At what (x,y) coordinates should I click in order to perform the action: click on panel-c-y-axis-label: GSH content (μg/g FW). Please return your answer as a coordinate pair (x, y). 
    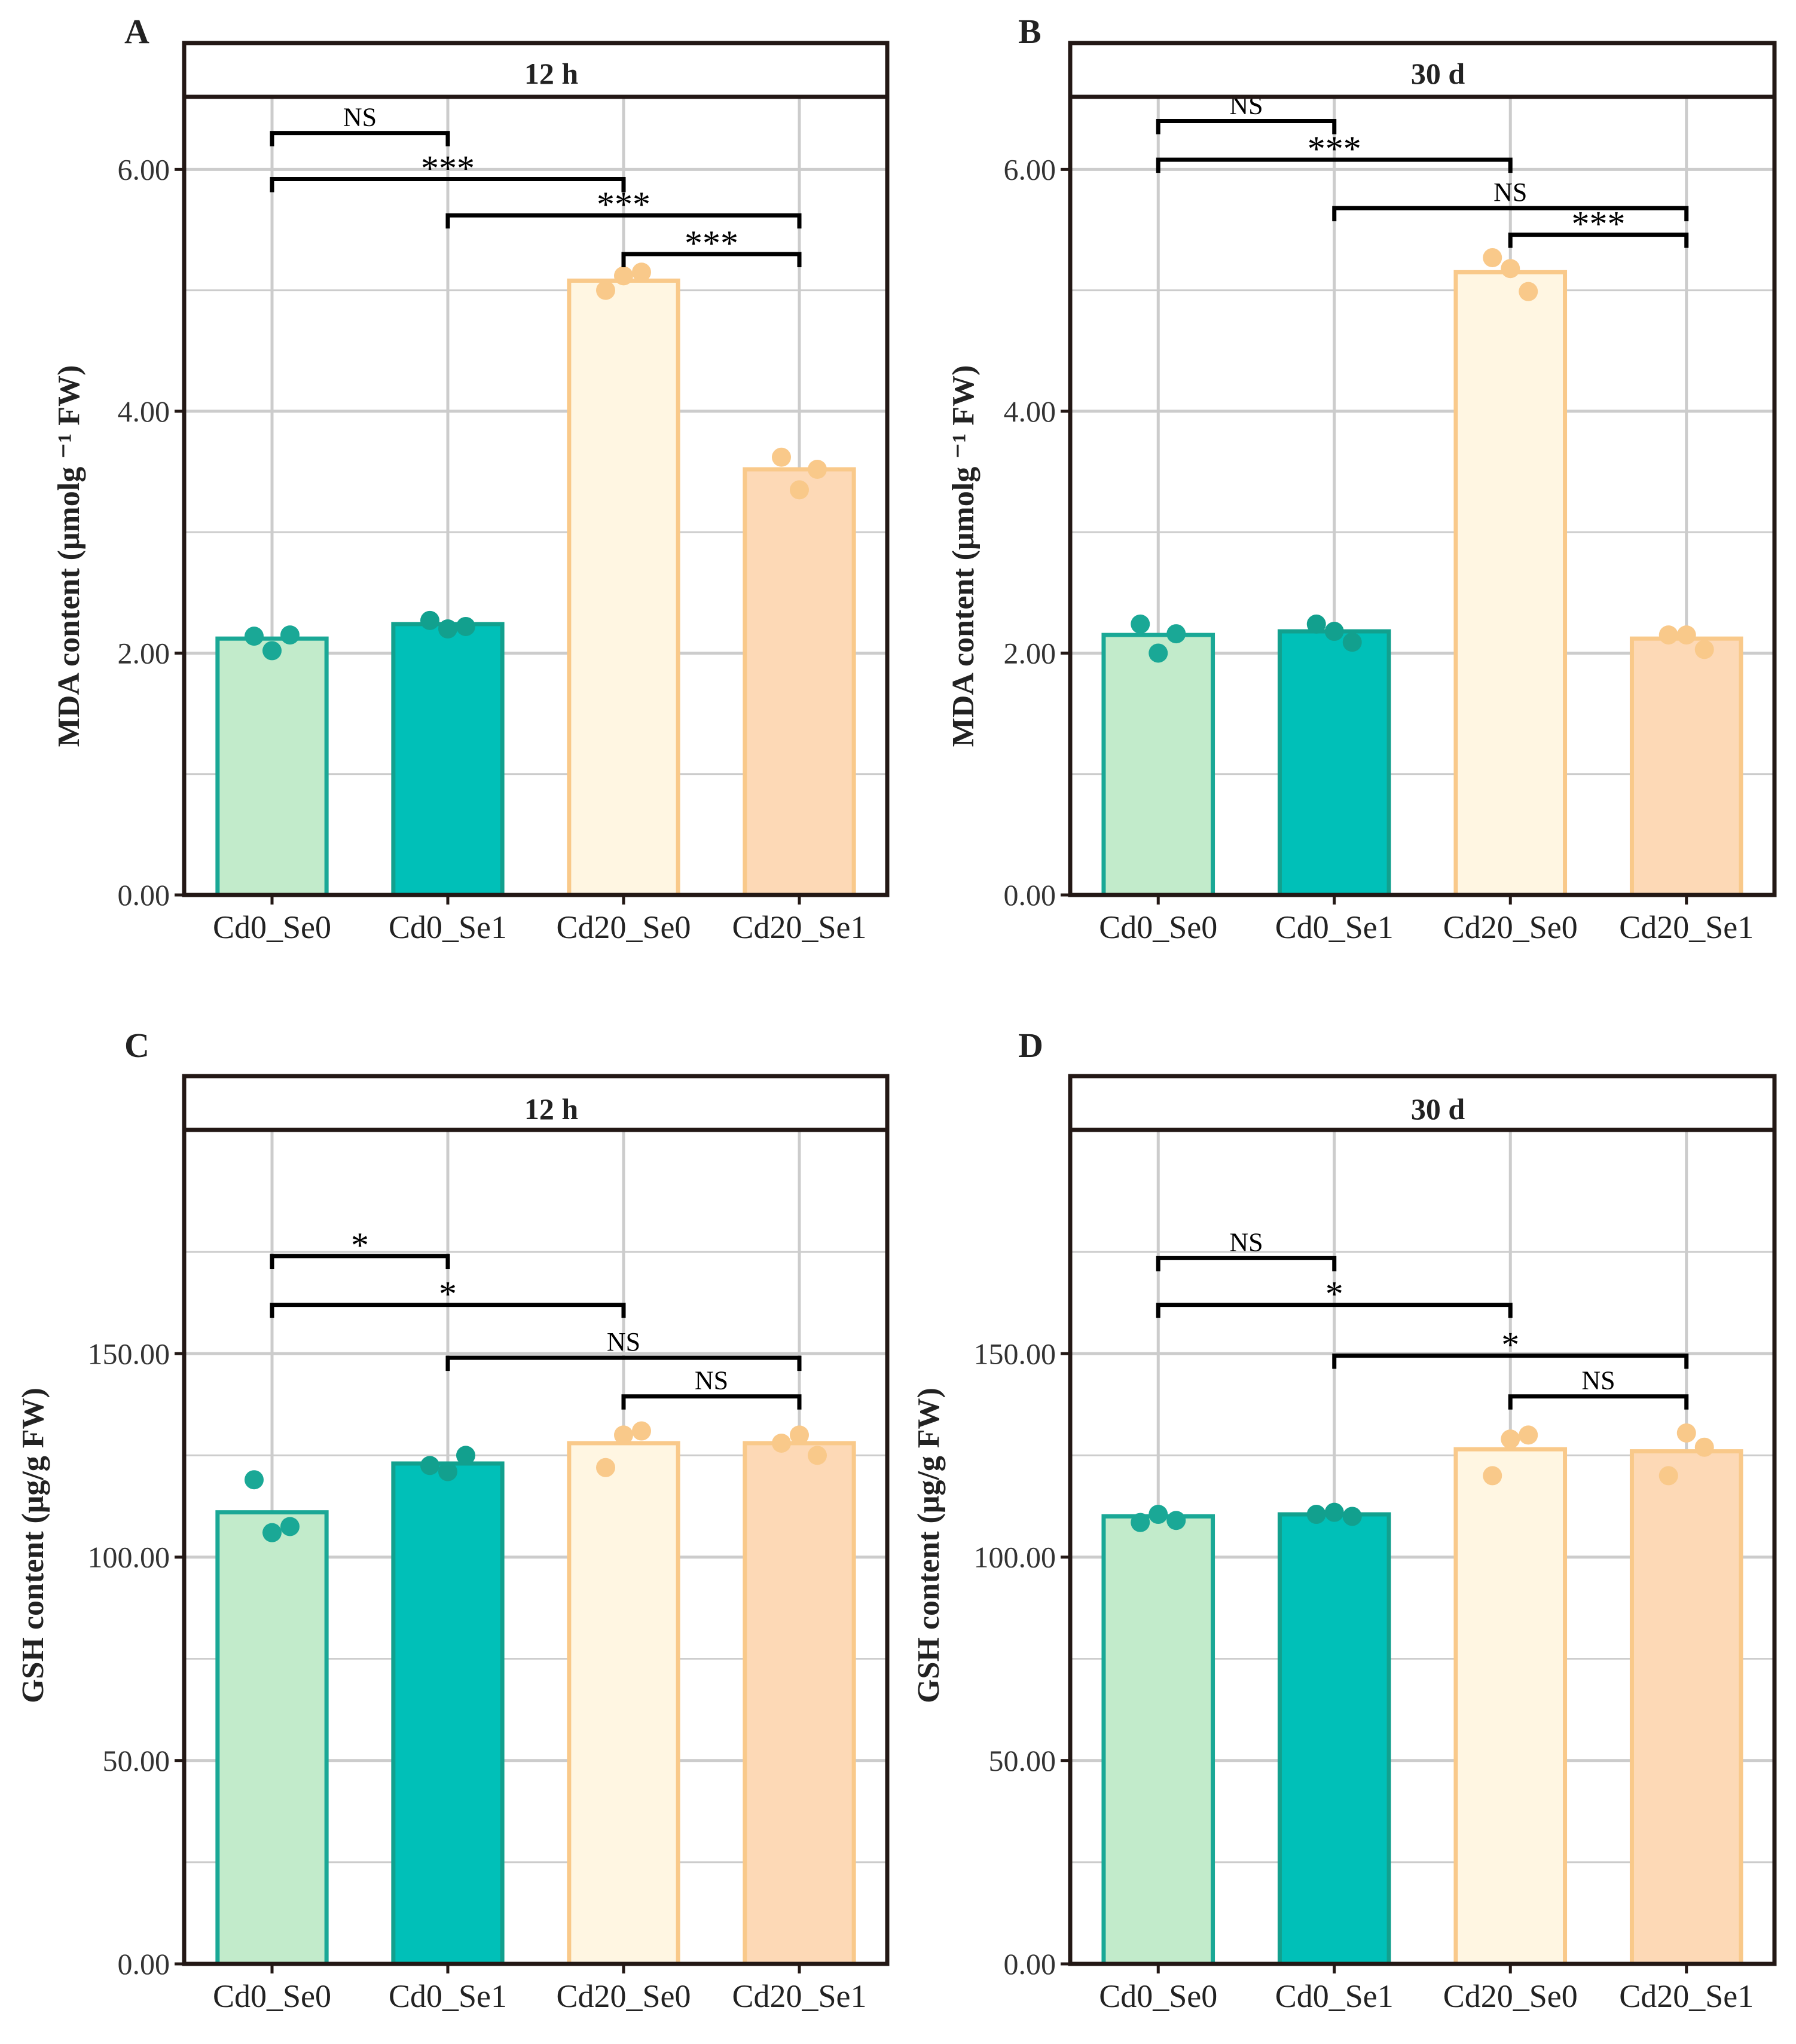
    Looking at the image, I should click on (33, 1545).